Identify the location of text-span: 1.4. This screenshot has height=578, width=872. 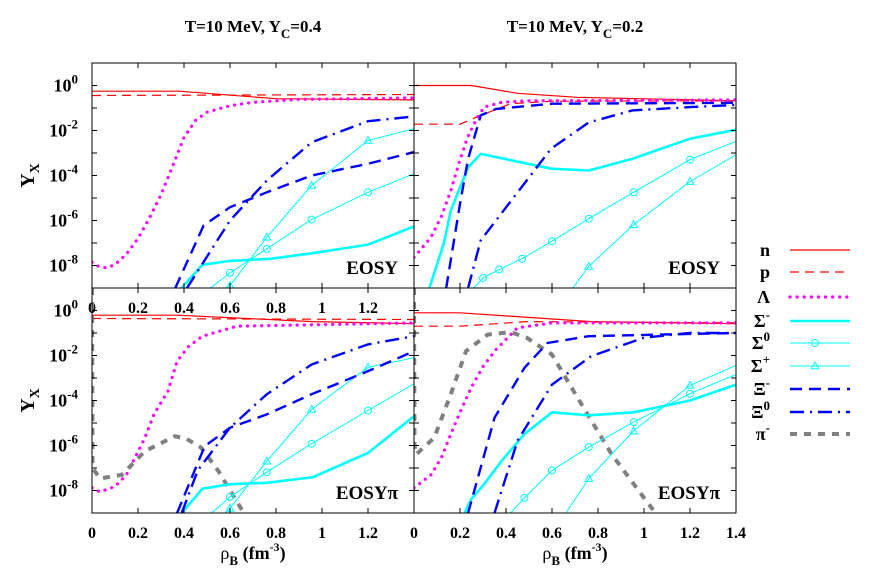
(736, 533).